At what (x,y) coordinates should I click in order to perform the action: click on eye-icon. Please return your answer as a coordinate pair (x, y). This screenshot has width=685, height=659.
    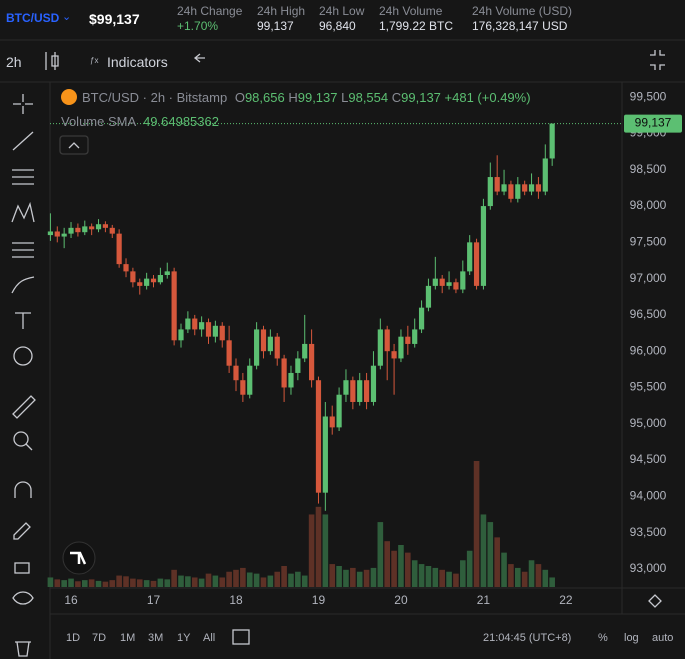
    Looking at the image, I should click on (23, 598).